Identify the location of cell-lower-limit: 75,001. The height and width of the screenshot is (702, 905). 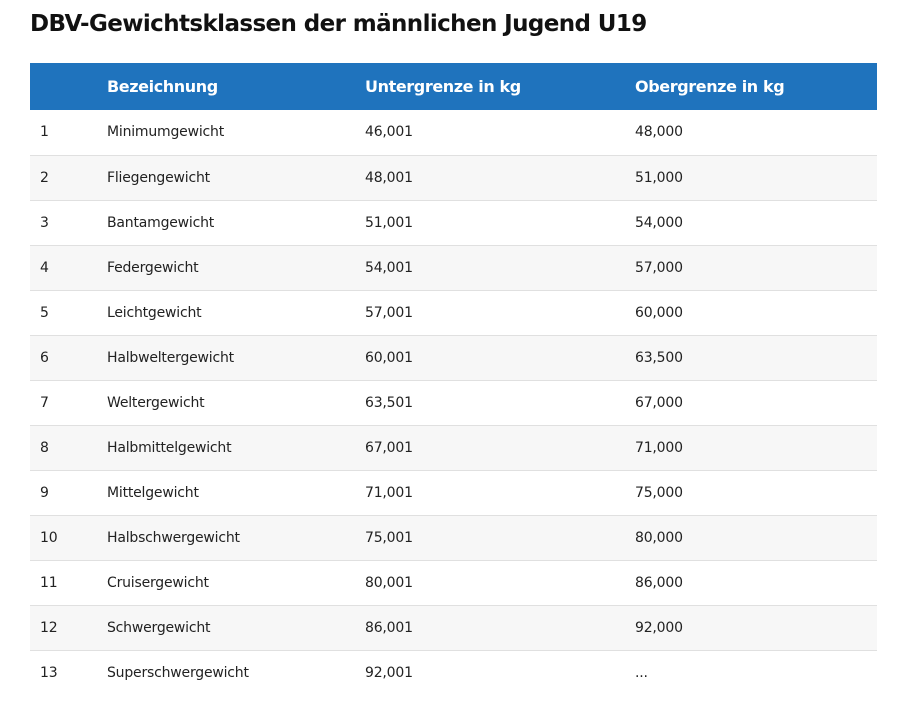
(389, 537).